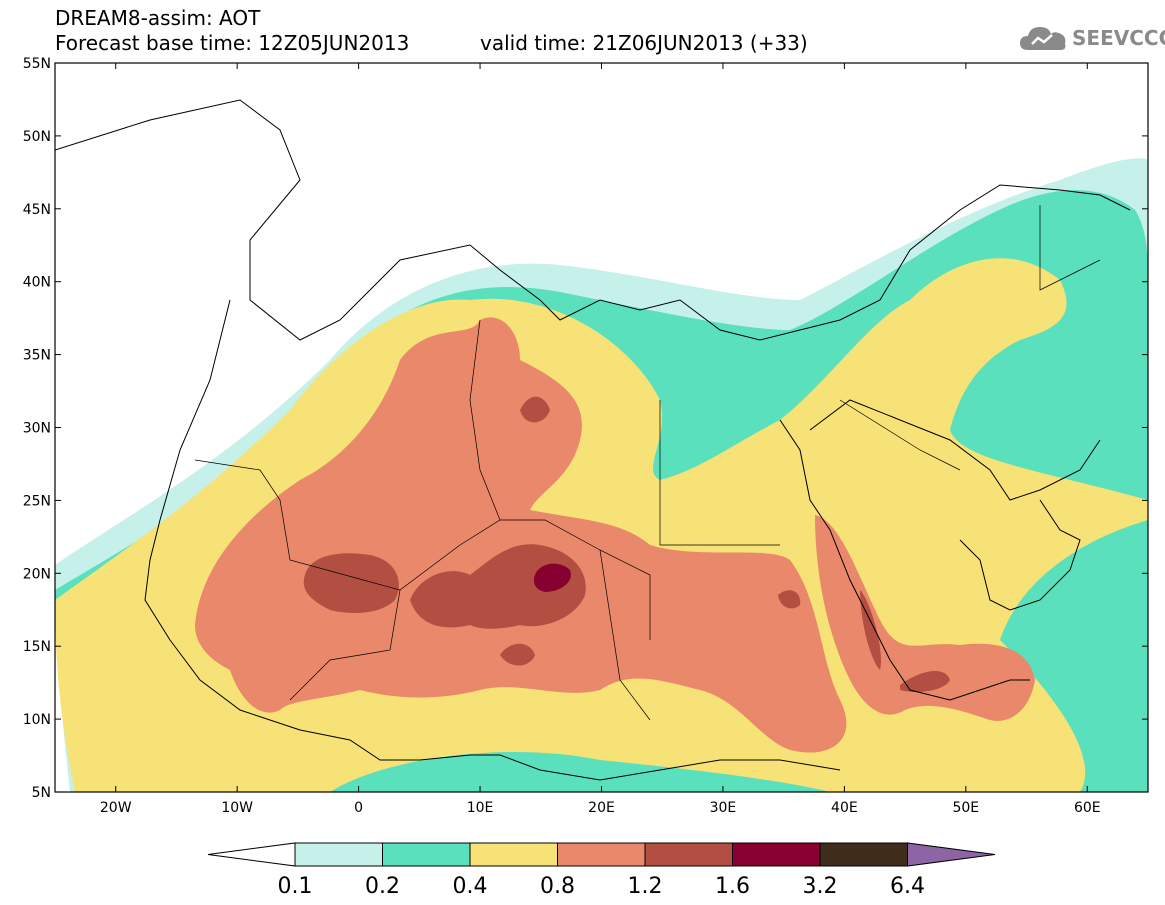  What do you see at coordinates (844, 808) in the screenshot?
I see `lon-label: 40E` at bounding box center [844, 808].